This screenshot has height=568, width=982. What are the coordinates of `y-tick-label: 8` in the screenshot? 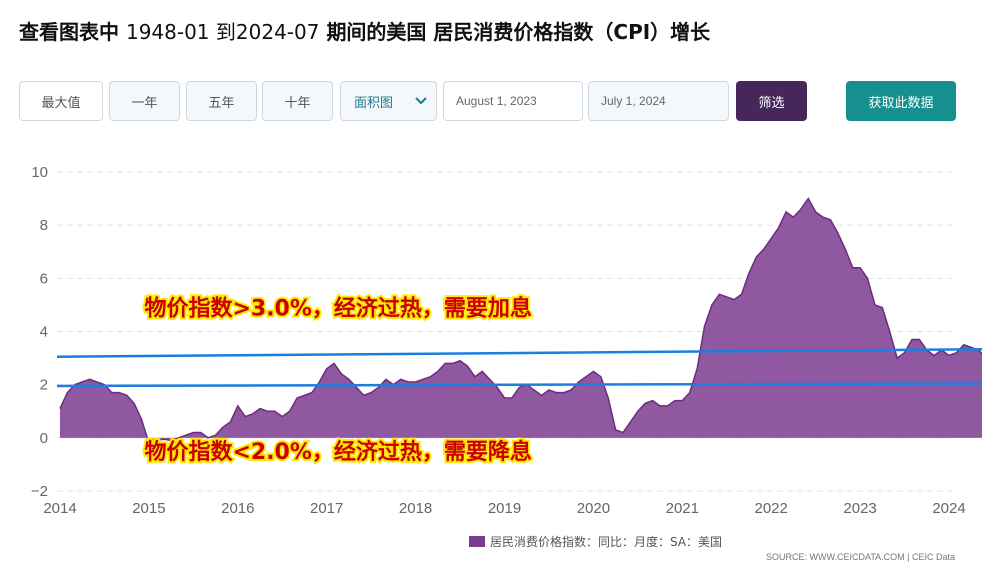 It's located at (44, 225).